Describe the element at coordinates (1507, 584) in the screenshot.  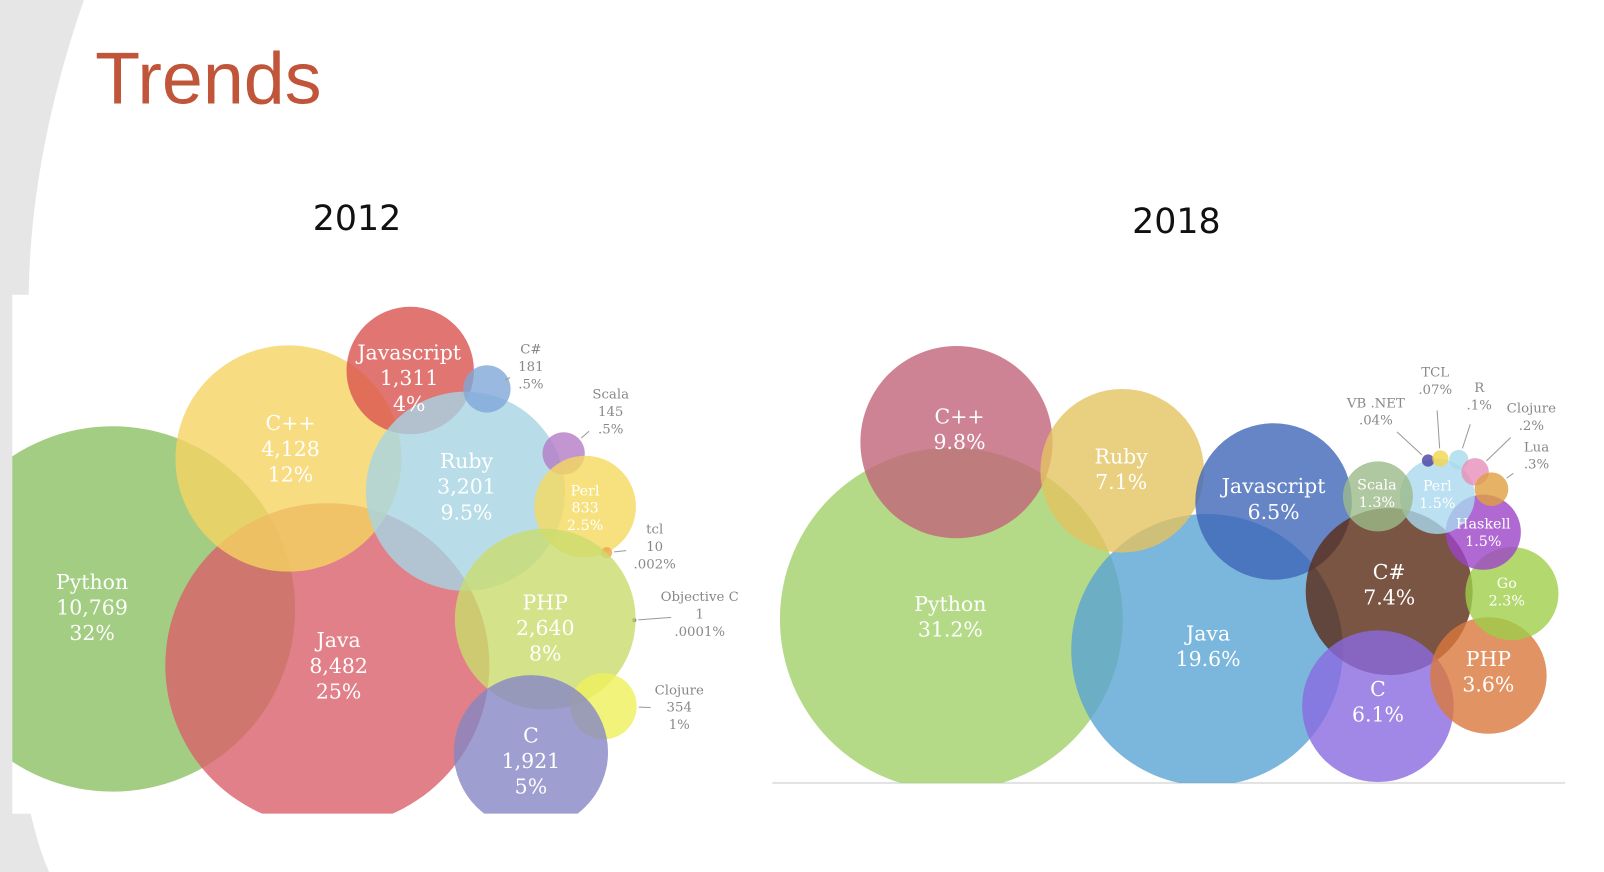
I see `bubble-label: Go` at that location.